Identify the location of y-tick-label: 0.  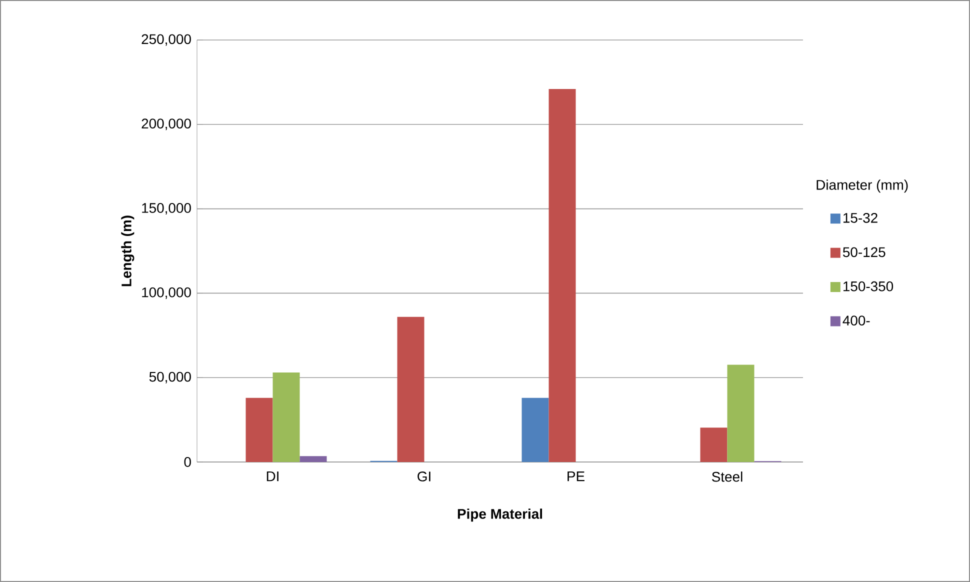
(187, 462).